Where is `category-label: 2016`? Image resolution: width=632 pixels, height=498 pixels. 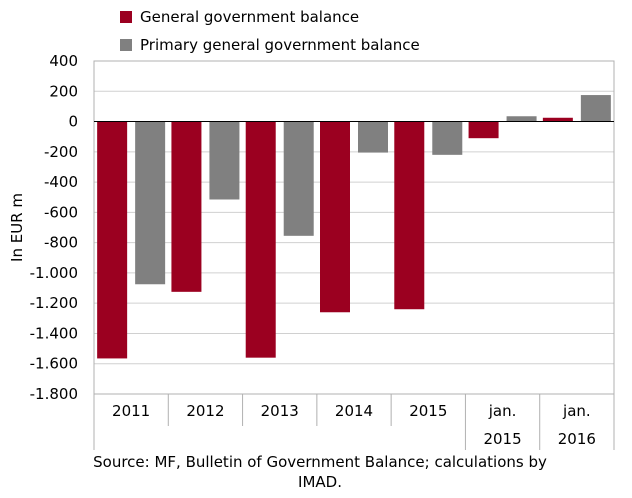 category-label: 2016 is located at coordinates (577, 439).